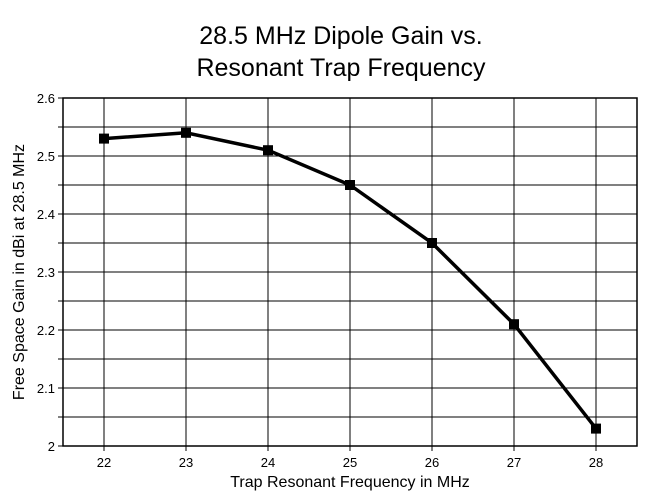  What do you see at coordinates (514, 462) in the screenshot?
I see `x-tick-label: 27` at bounding box center [514, 462].